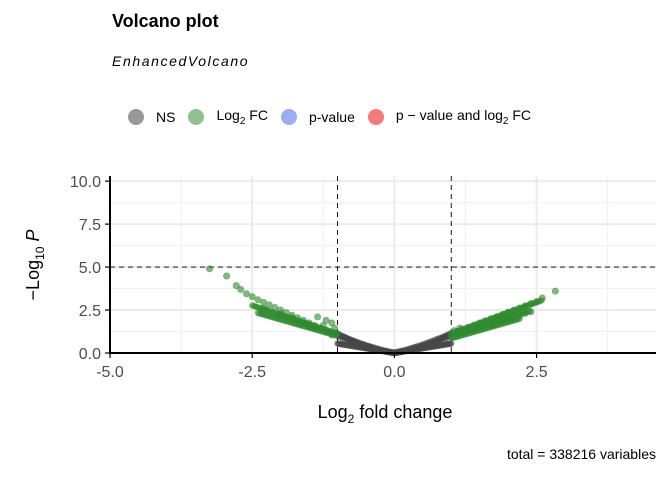 The width and height of the screenshot is (672, 480). What do you see at coordinates (90, 311) in the screenshot?
I see `y-tick-label: 2.5` at bounding box center [90, 311].